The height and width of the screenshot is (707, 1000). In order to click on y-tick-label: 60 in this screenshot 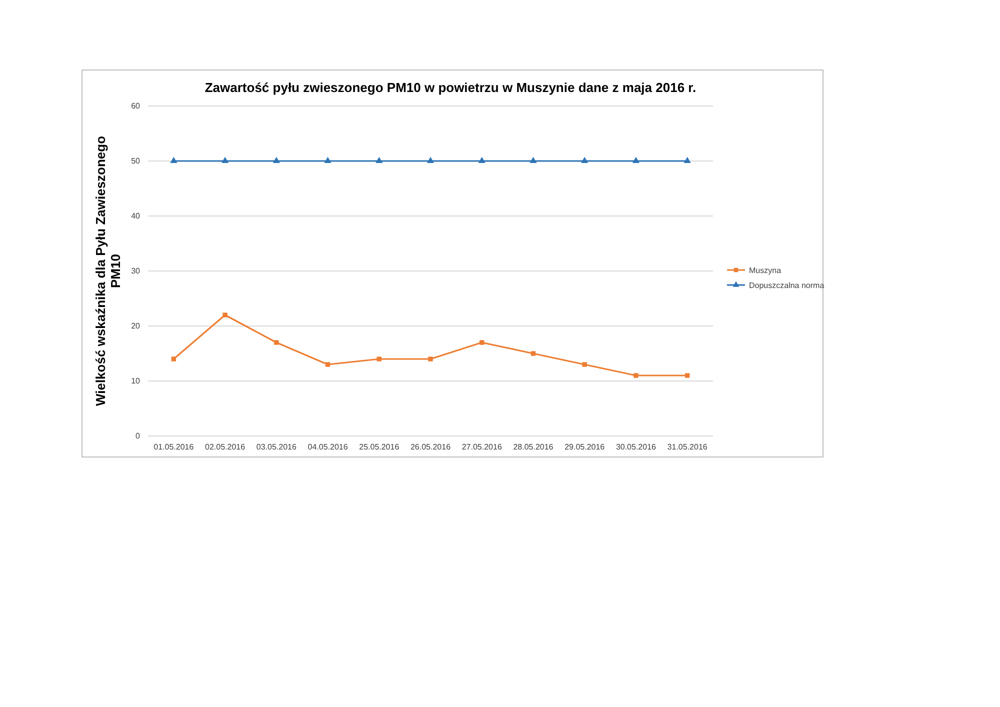, I will do `click(136, 106)`.